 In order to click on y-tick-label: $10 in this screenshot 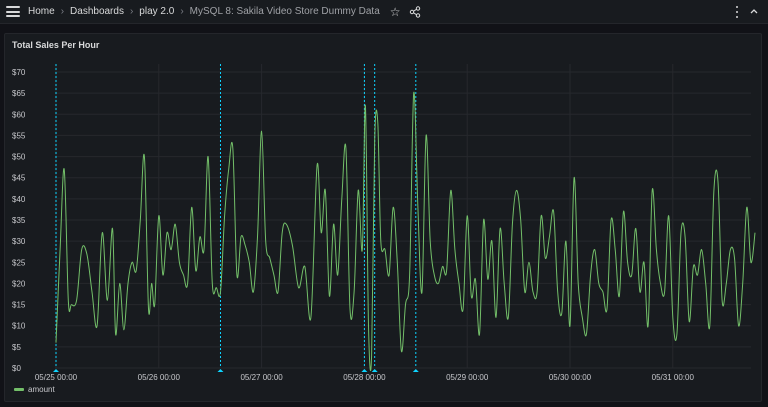, I will do `click(19, 326)`.